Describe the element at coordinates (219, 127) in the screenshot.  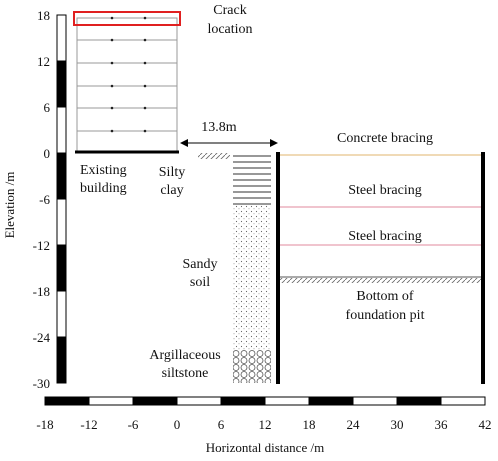
I see `label: 13.8m` at that location.